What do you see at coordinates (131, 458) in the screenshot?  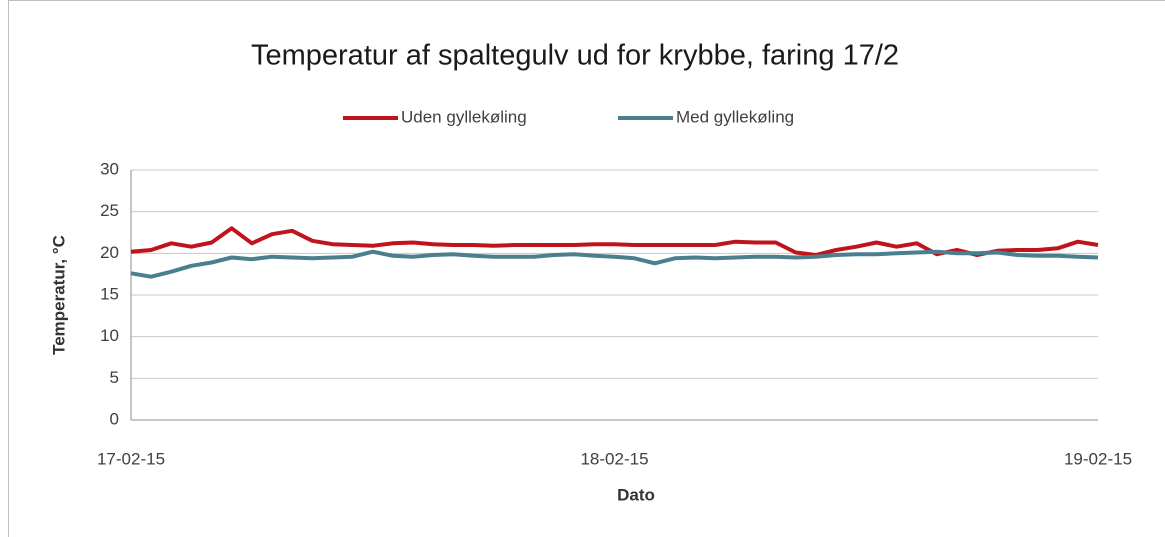 I see `x-tick-label: 17-02-15` at bounding box center [131, 458].